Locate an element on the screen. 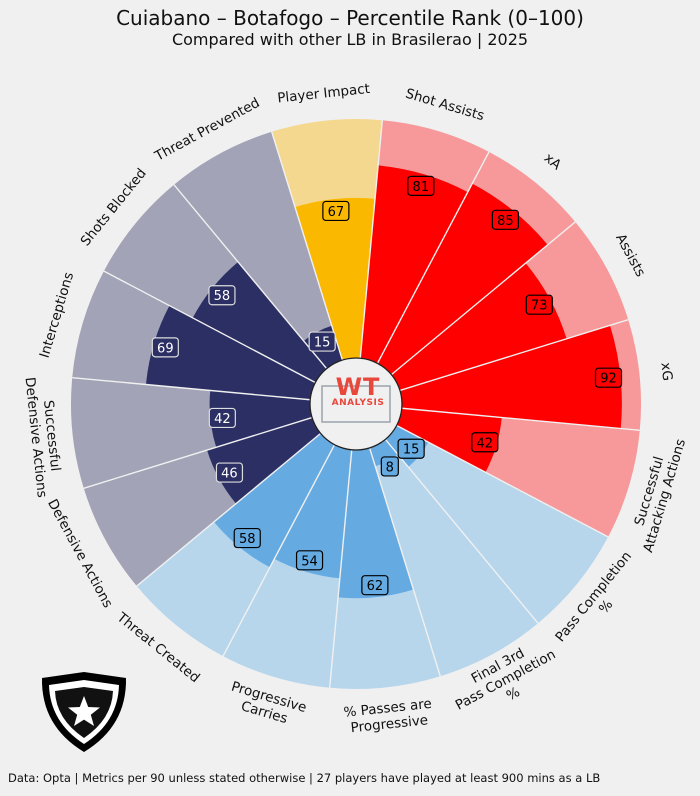 Image resolution: width=700 pixels, height=796 pixels. logo-pitch-outline is located at coordinates (356, 404).